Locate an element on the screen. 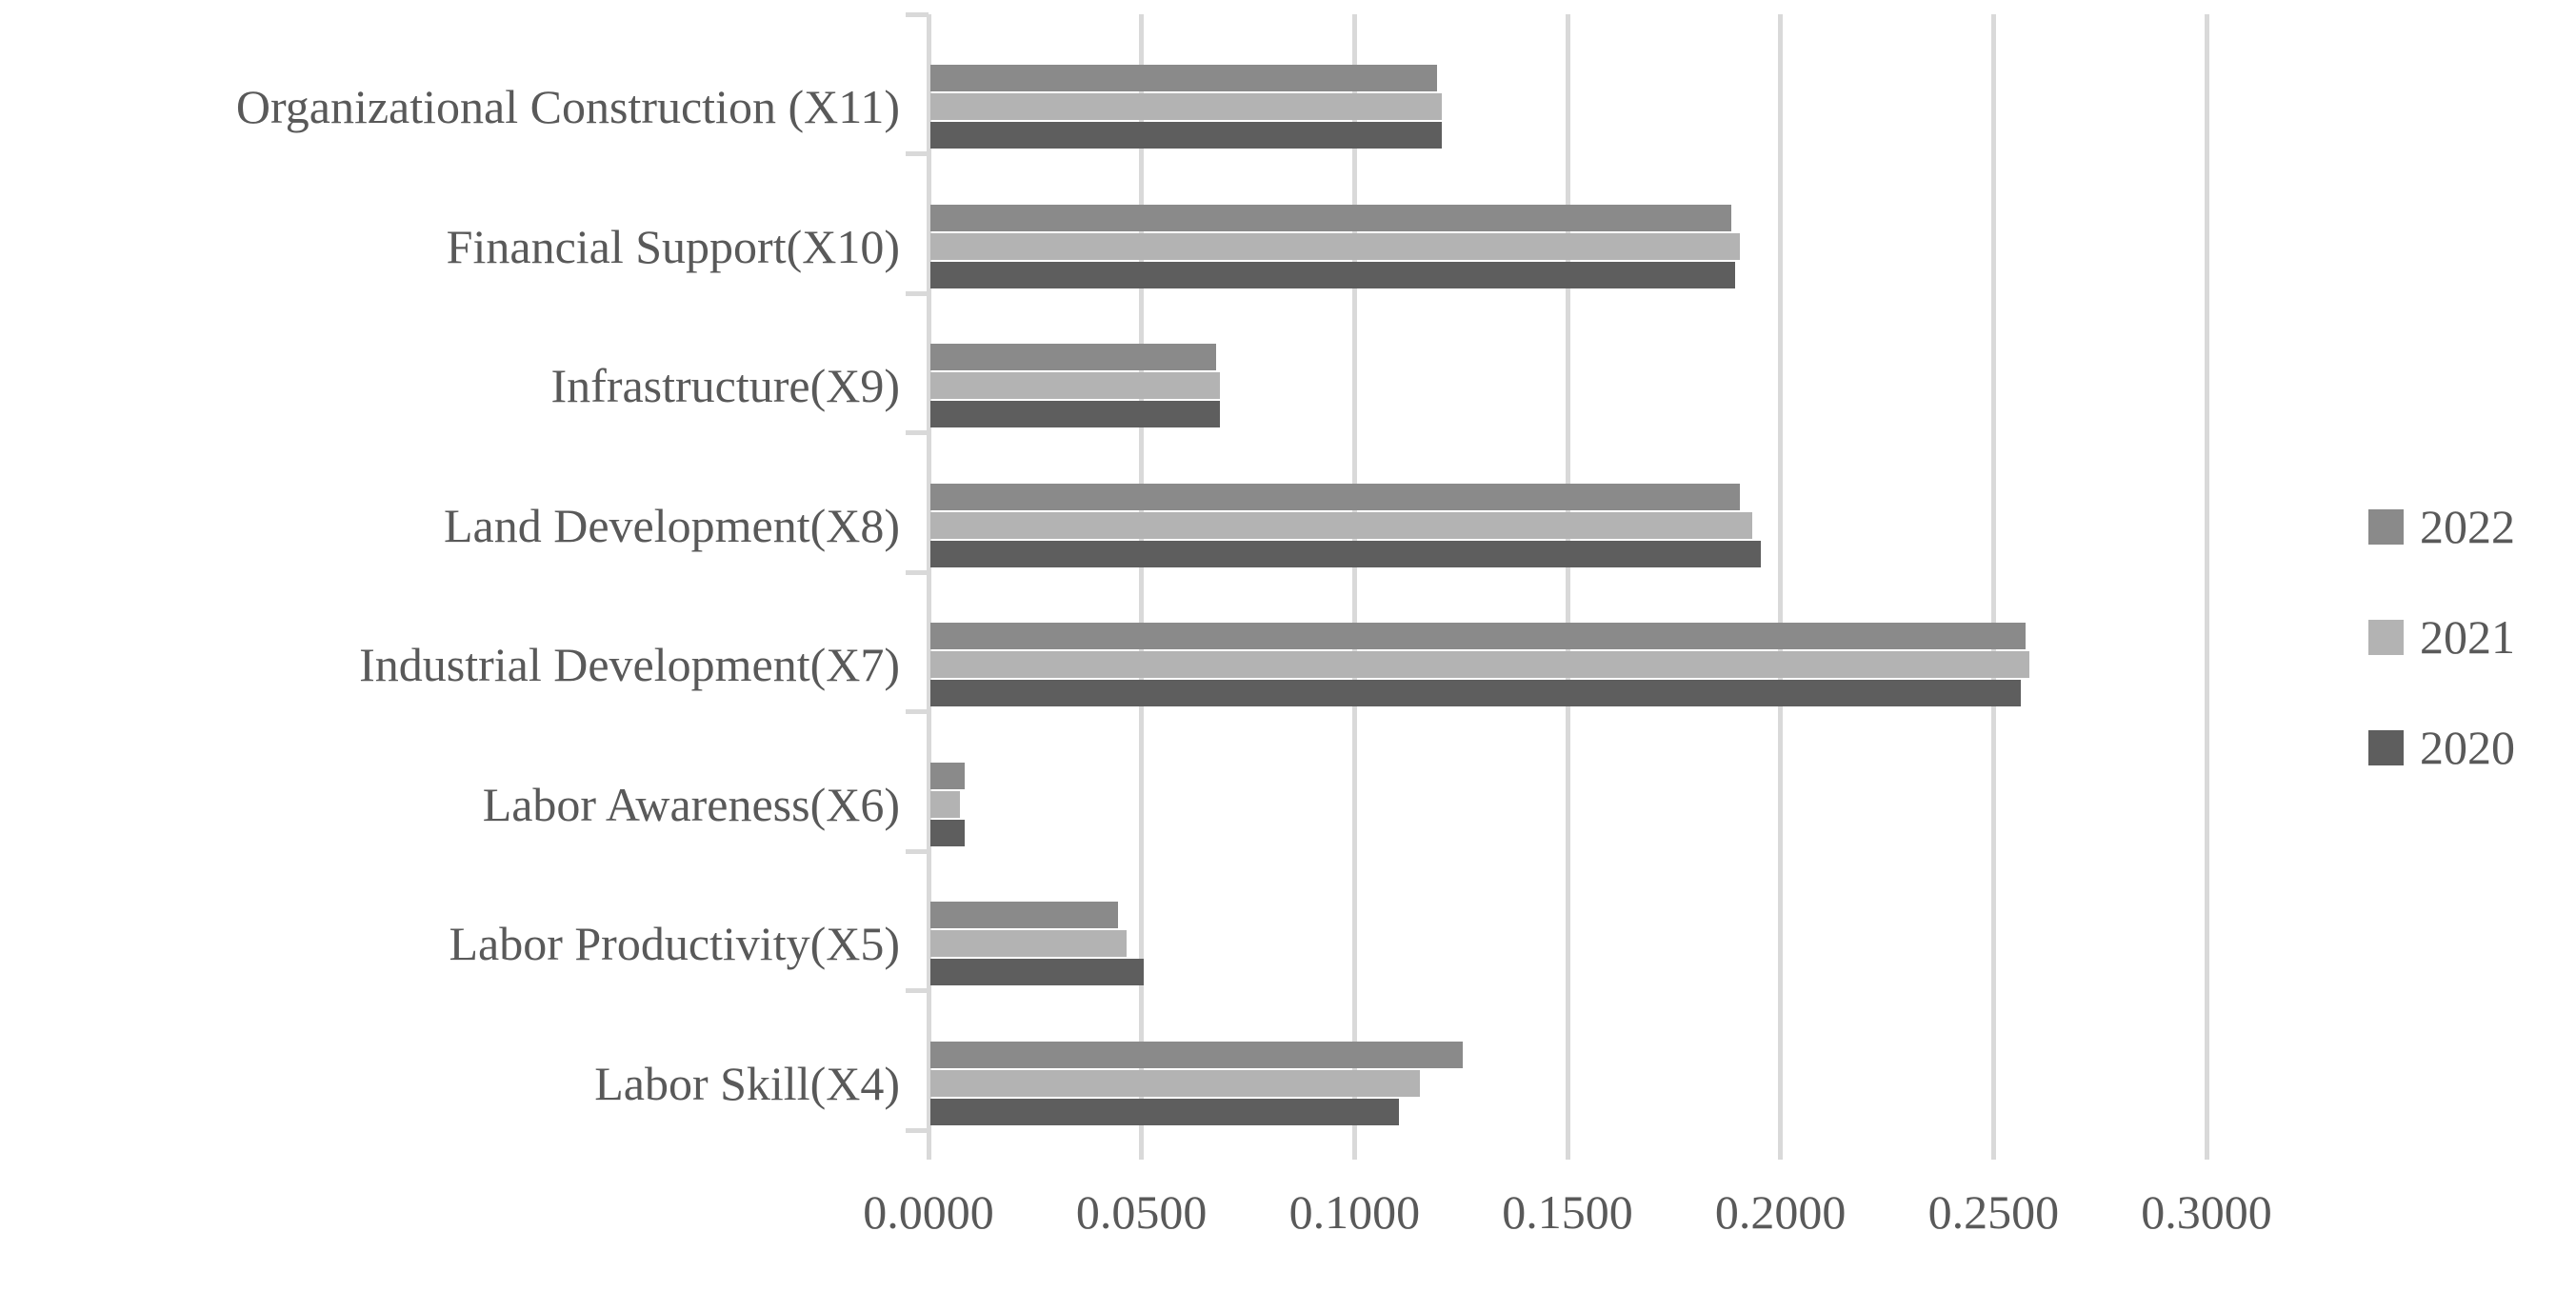 This screenshot has height=1291, width=2576. legend-item-2022: 2022 is located at coordinates (2441, 526).